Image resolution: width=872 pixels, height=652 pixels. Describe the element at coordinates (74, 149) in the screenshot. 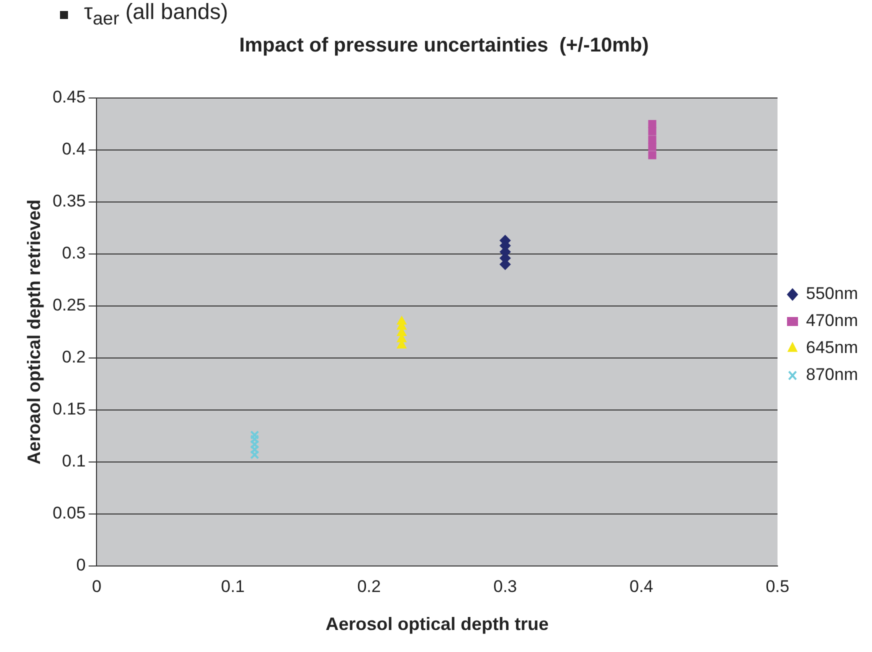

I see `y-tick-label: 0.4` at that location.